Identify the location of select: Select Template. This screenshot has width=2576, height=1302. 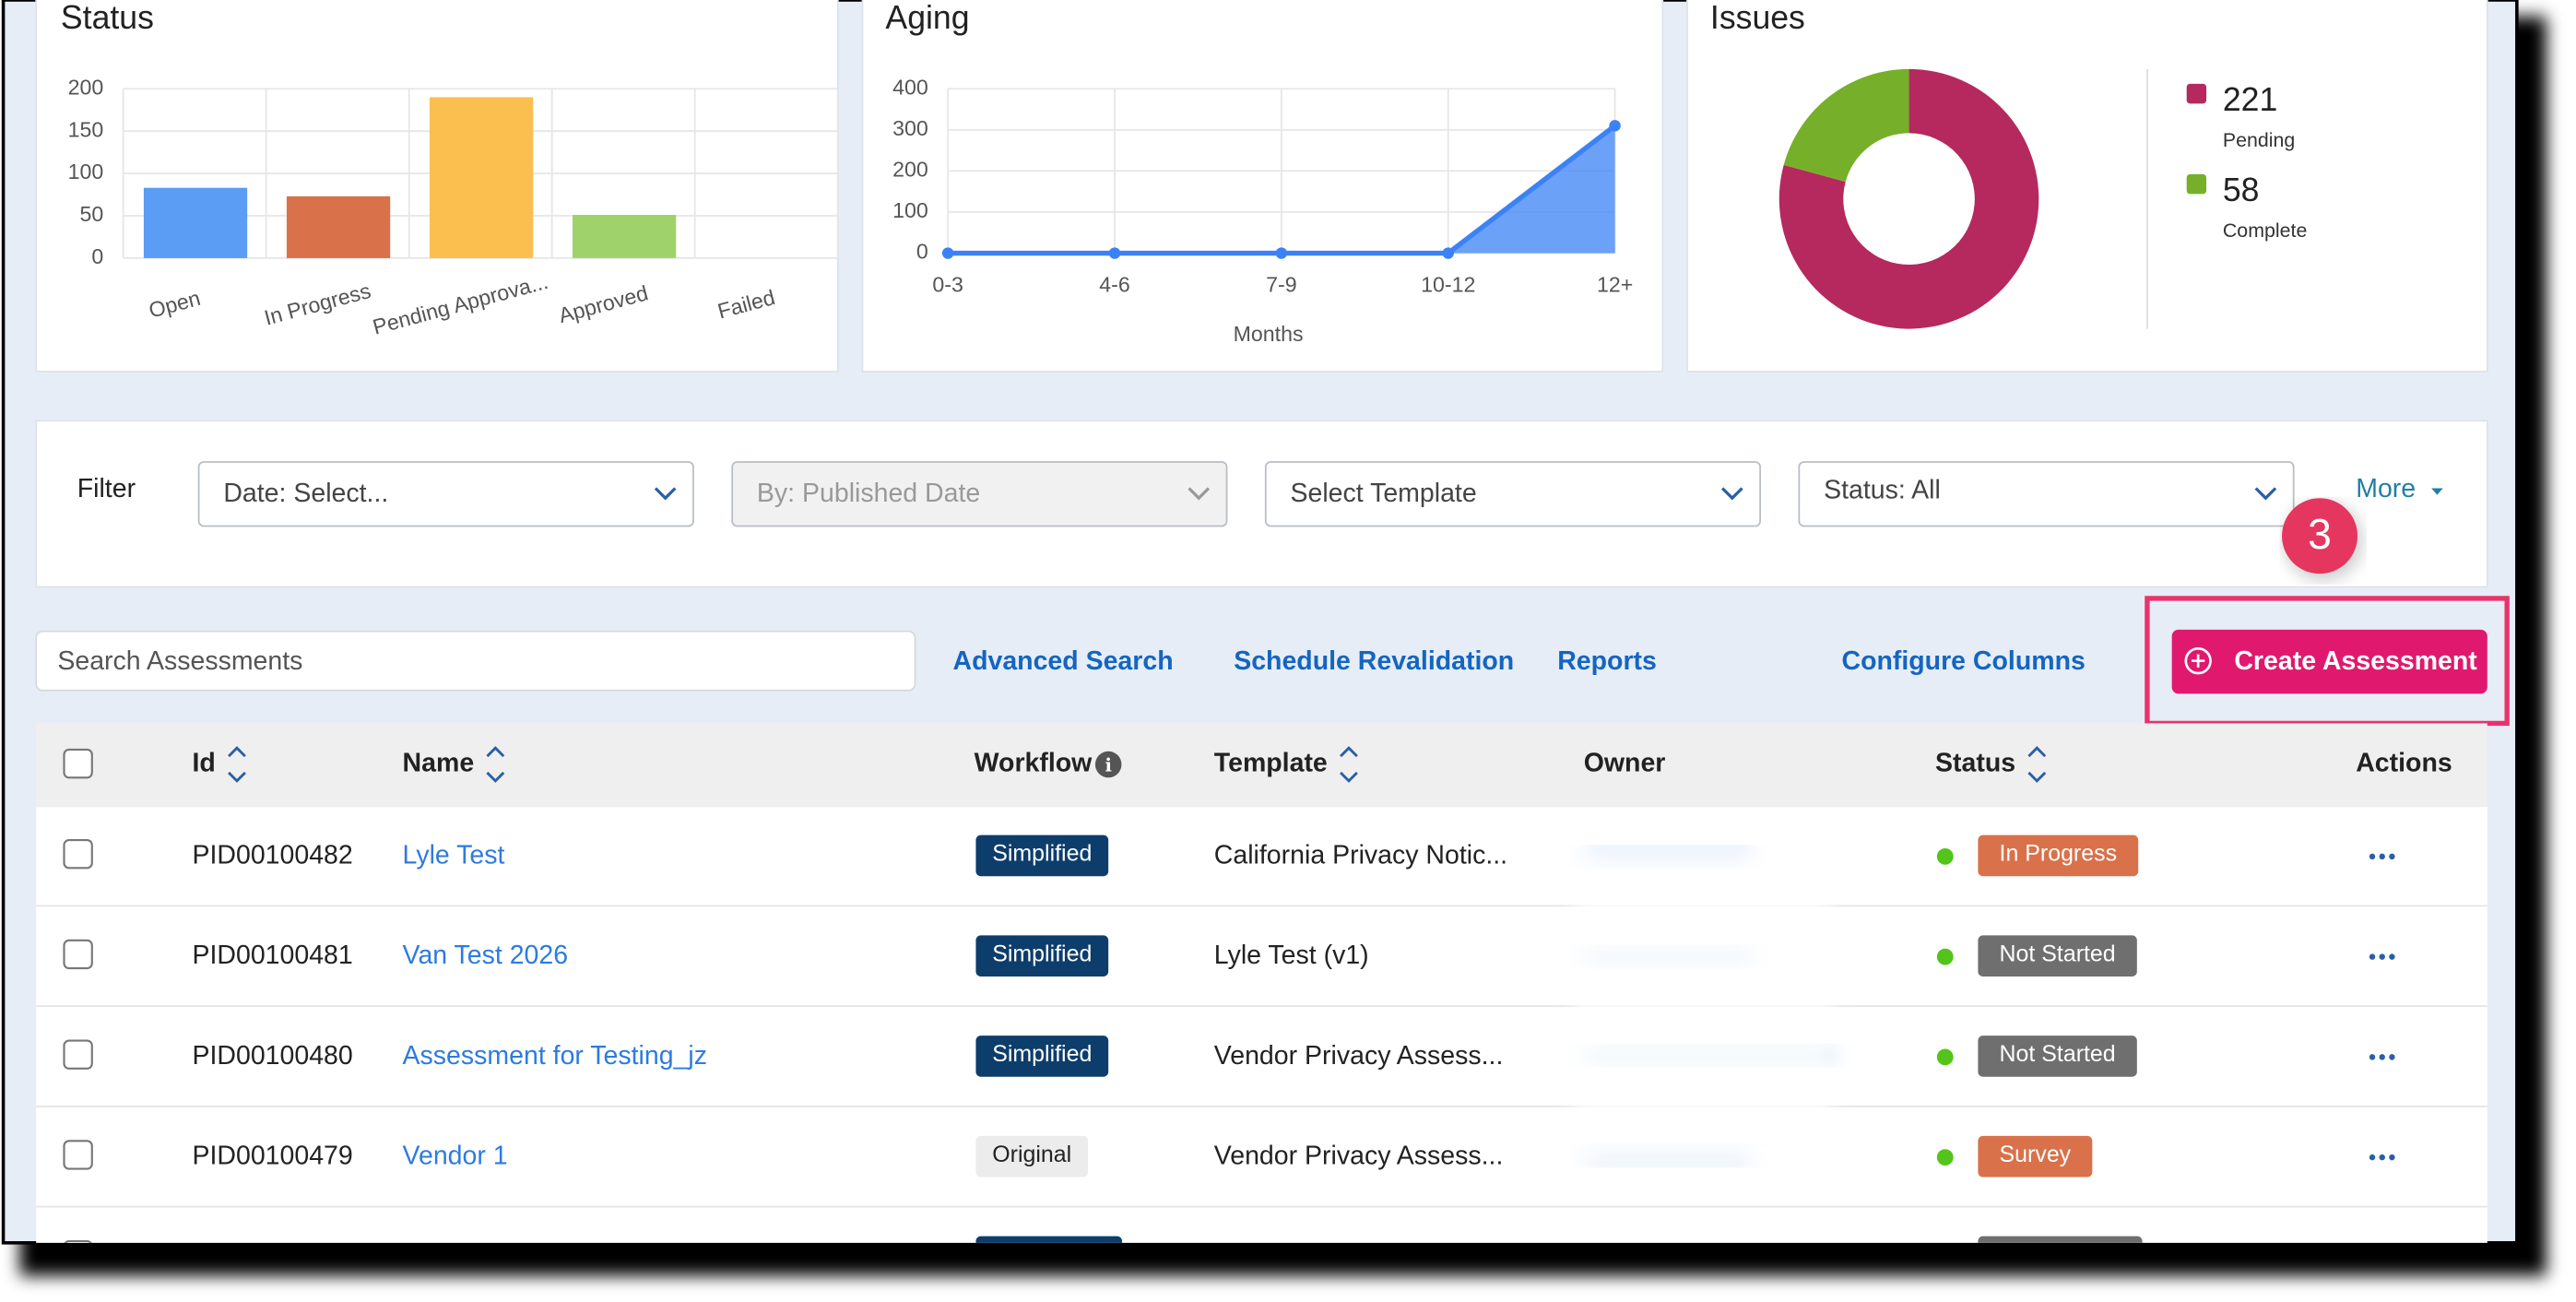
(1513, 494).